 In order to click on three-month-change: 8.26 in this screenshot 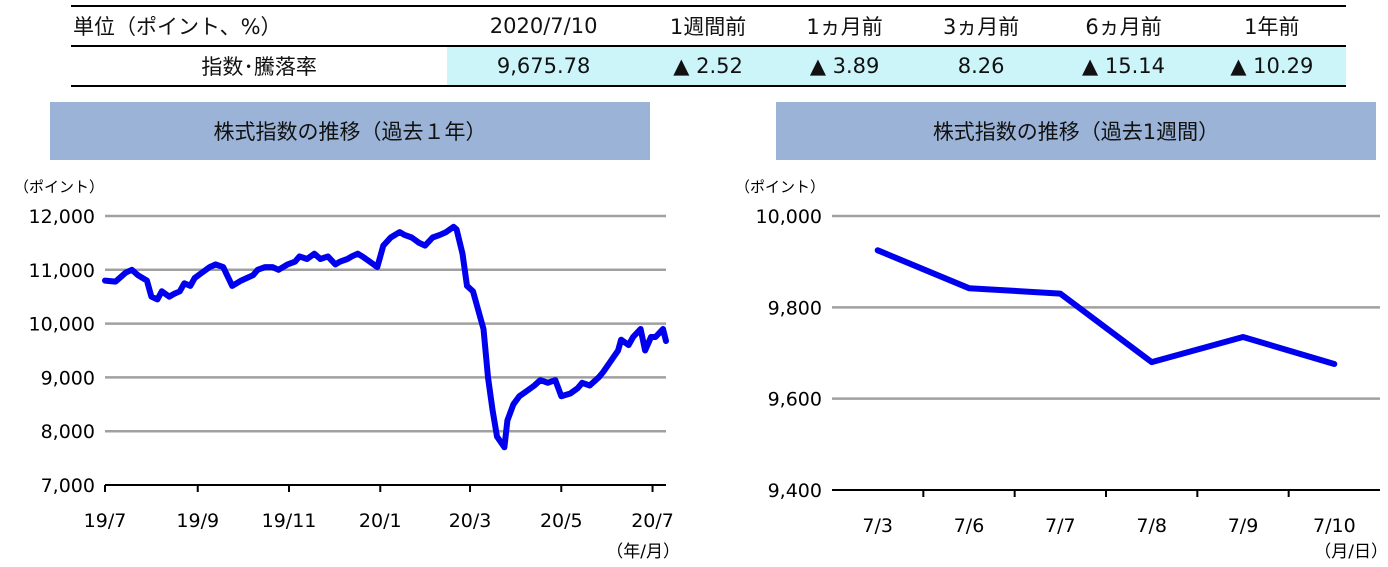, I will do `click(981, 66)`.